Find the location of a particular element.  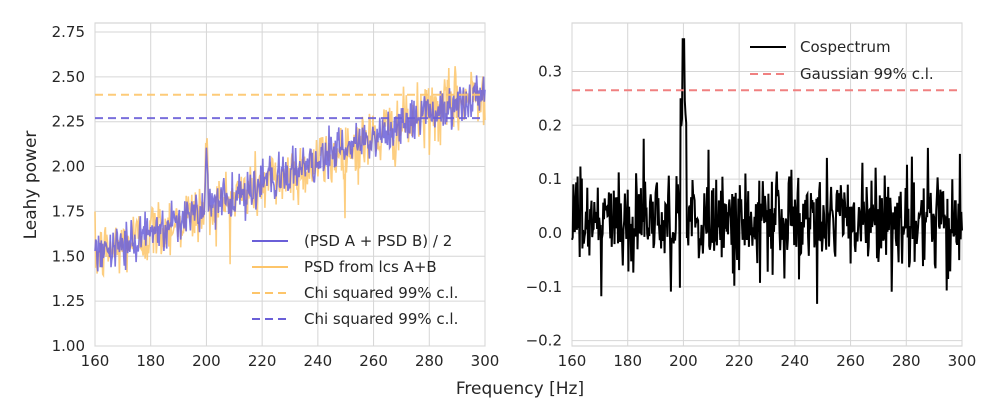

y-tick-label: 0.3 is located at coordinates (550, 71).